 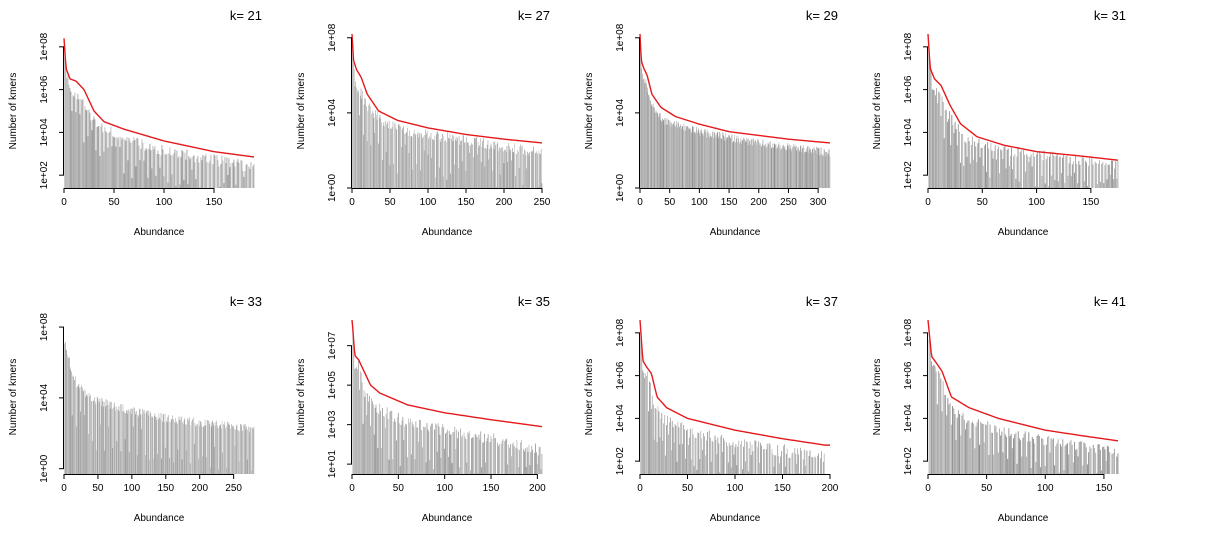 I want to click on x-tick-label: 0, so click(x=64, y=488).